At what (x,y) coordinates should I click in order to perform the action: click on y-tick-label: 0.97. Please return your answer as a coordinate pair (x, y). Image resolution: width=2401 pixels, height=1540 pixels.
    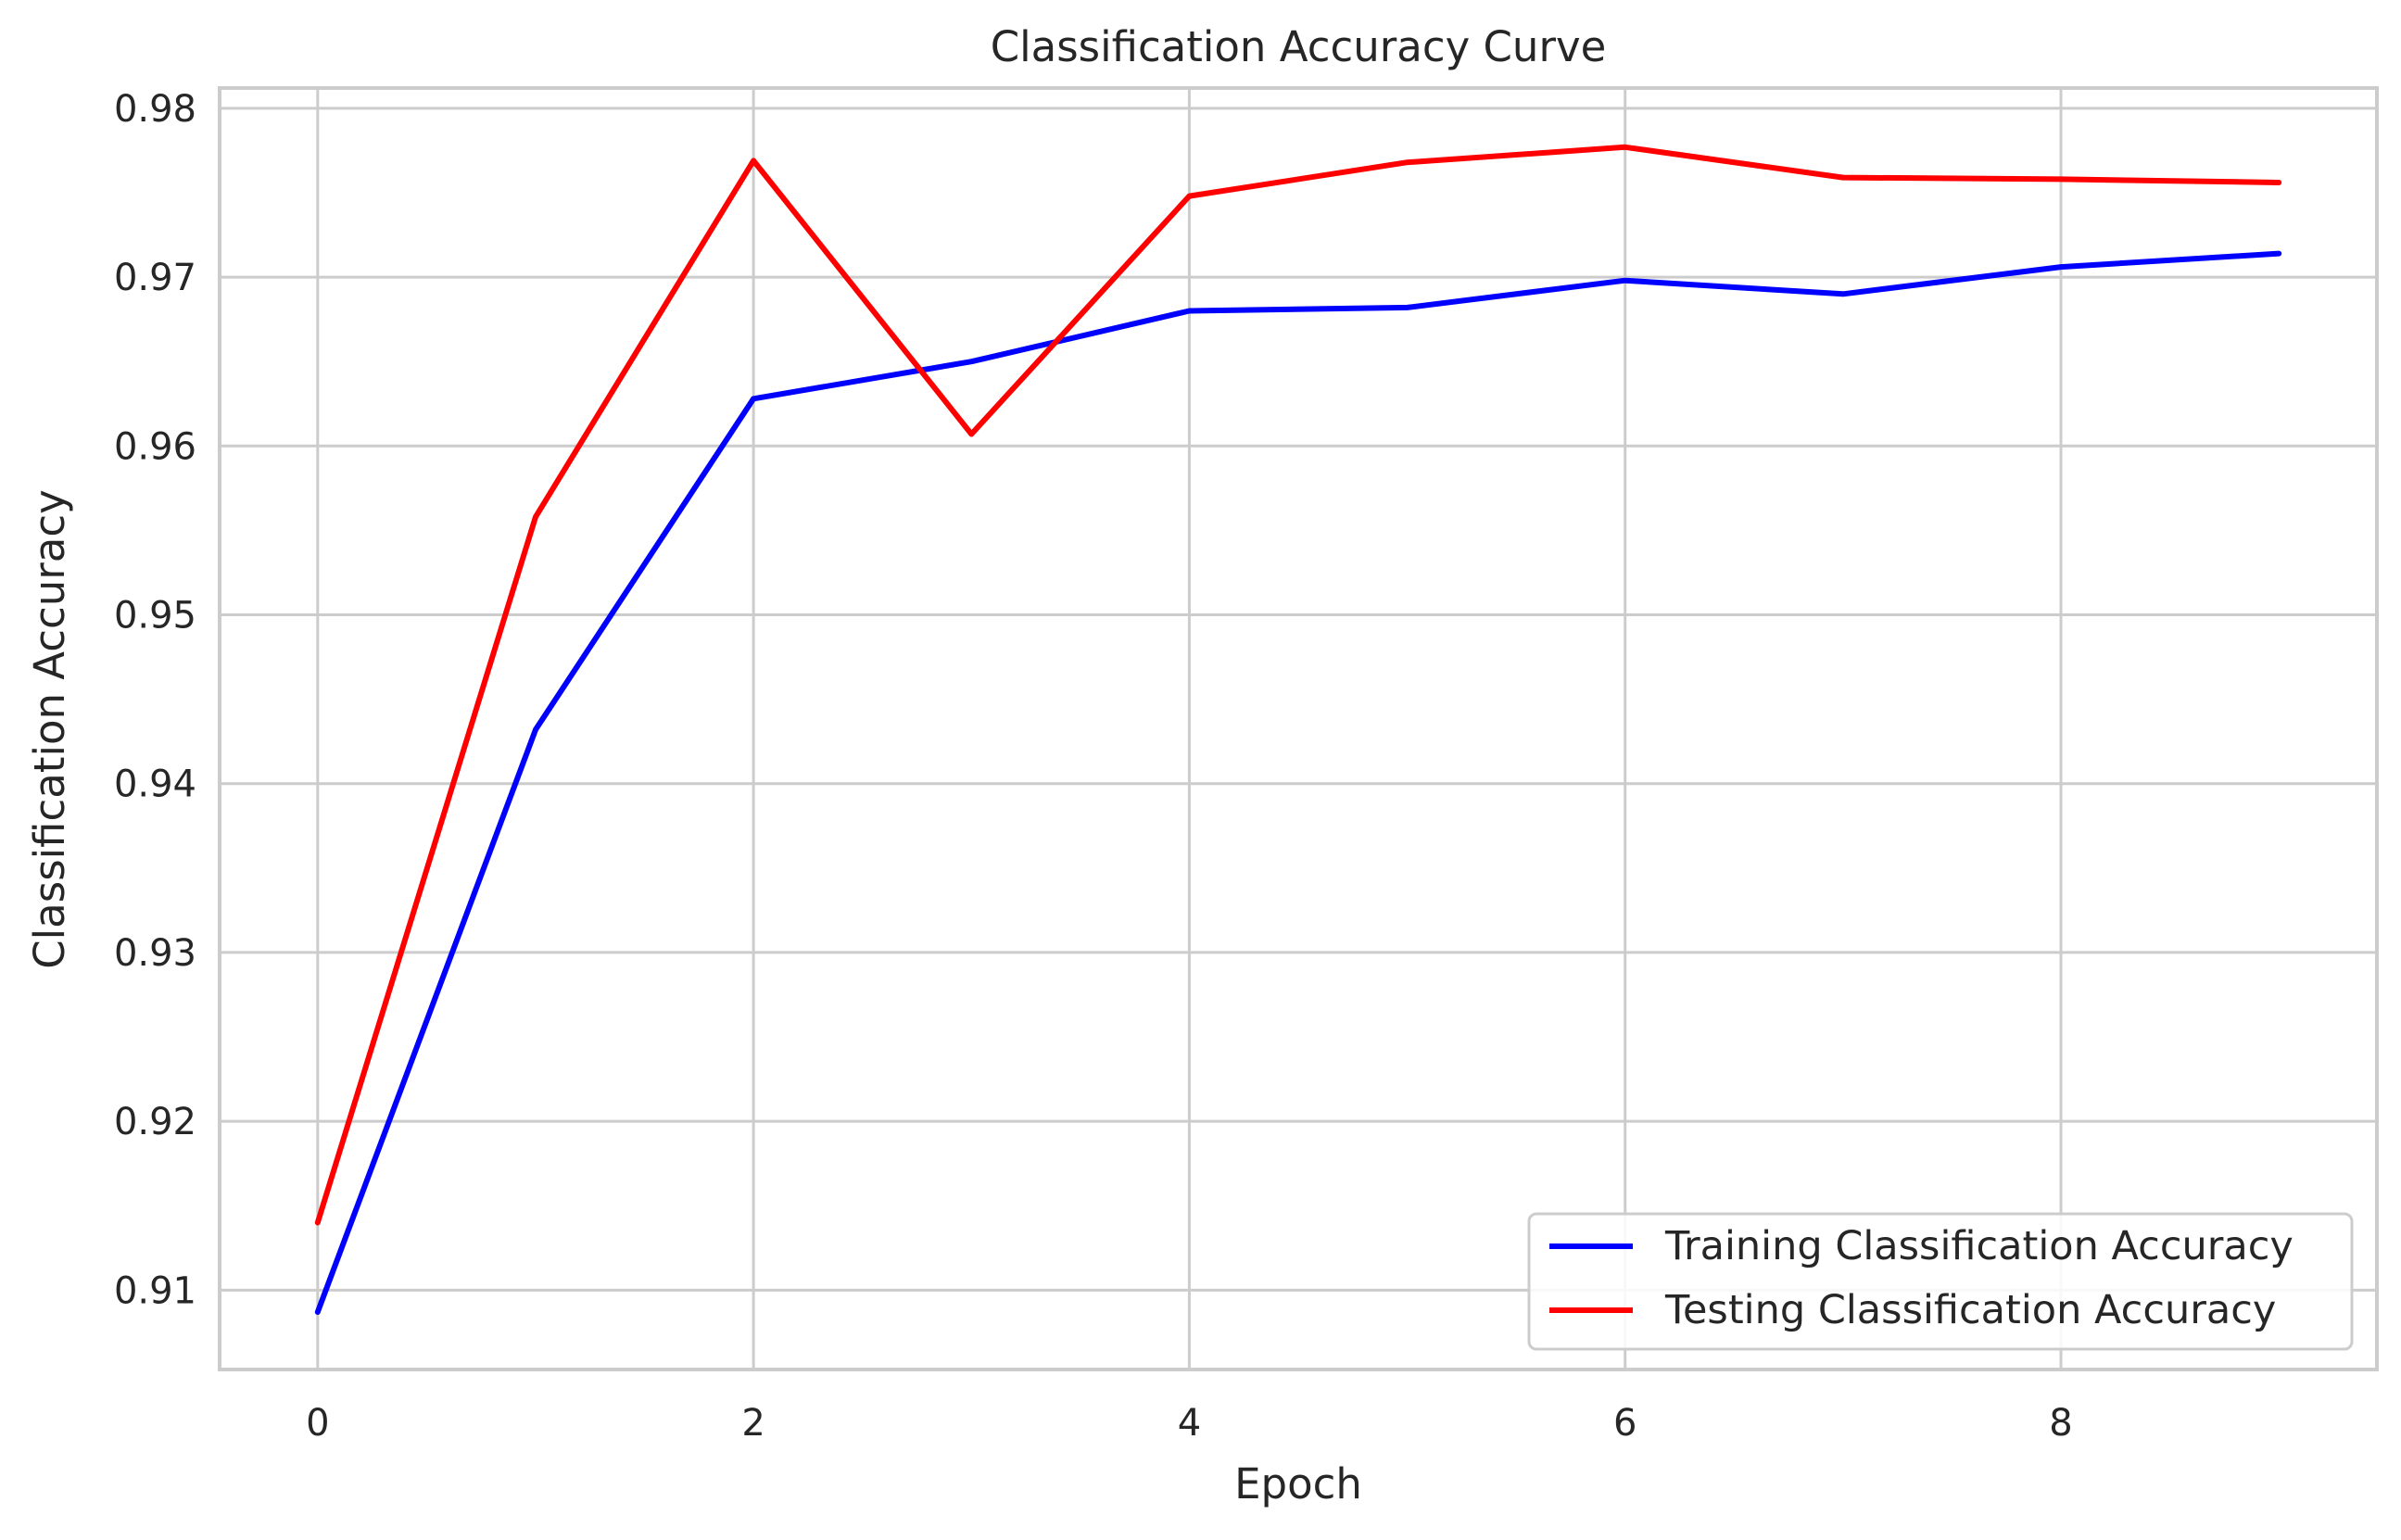
    Looking at the image, I should click on (155, 278).